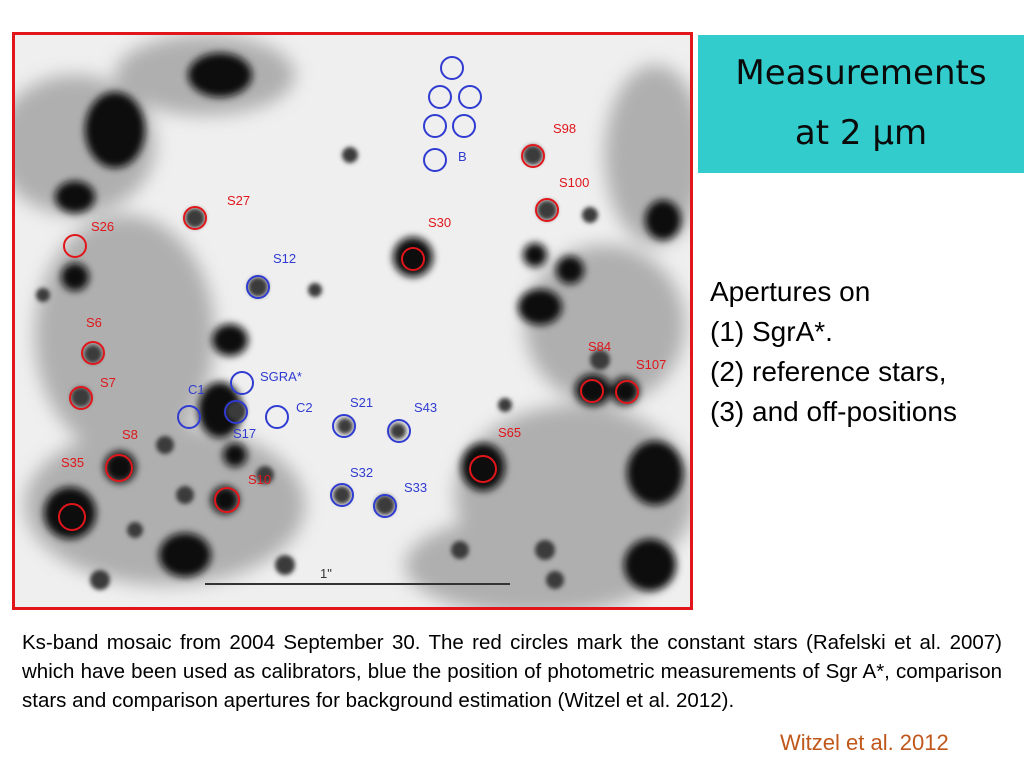 This screenshot has height=768, width=1024. Describe the element at coordinates (361, 472) in the screenshot. I see `label-s32: S32` at that location.